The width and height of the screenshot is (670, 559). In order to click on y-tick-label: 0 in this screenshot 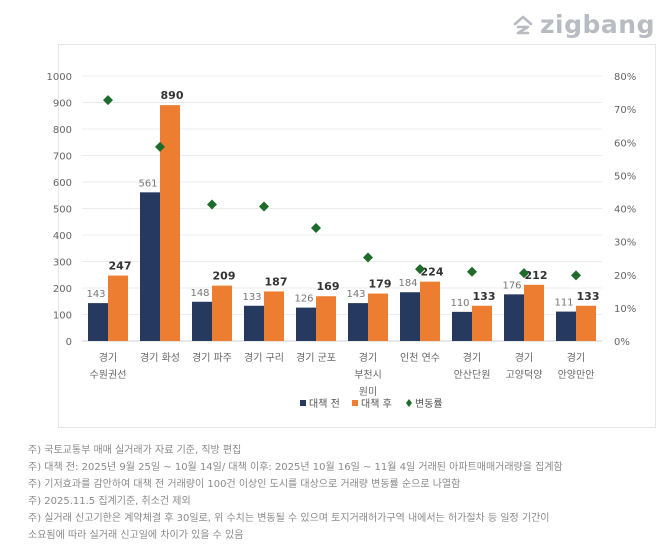, I will do `click(69, 342)`.